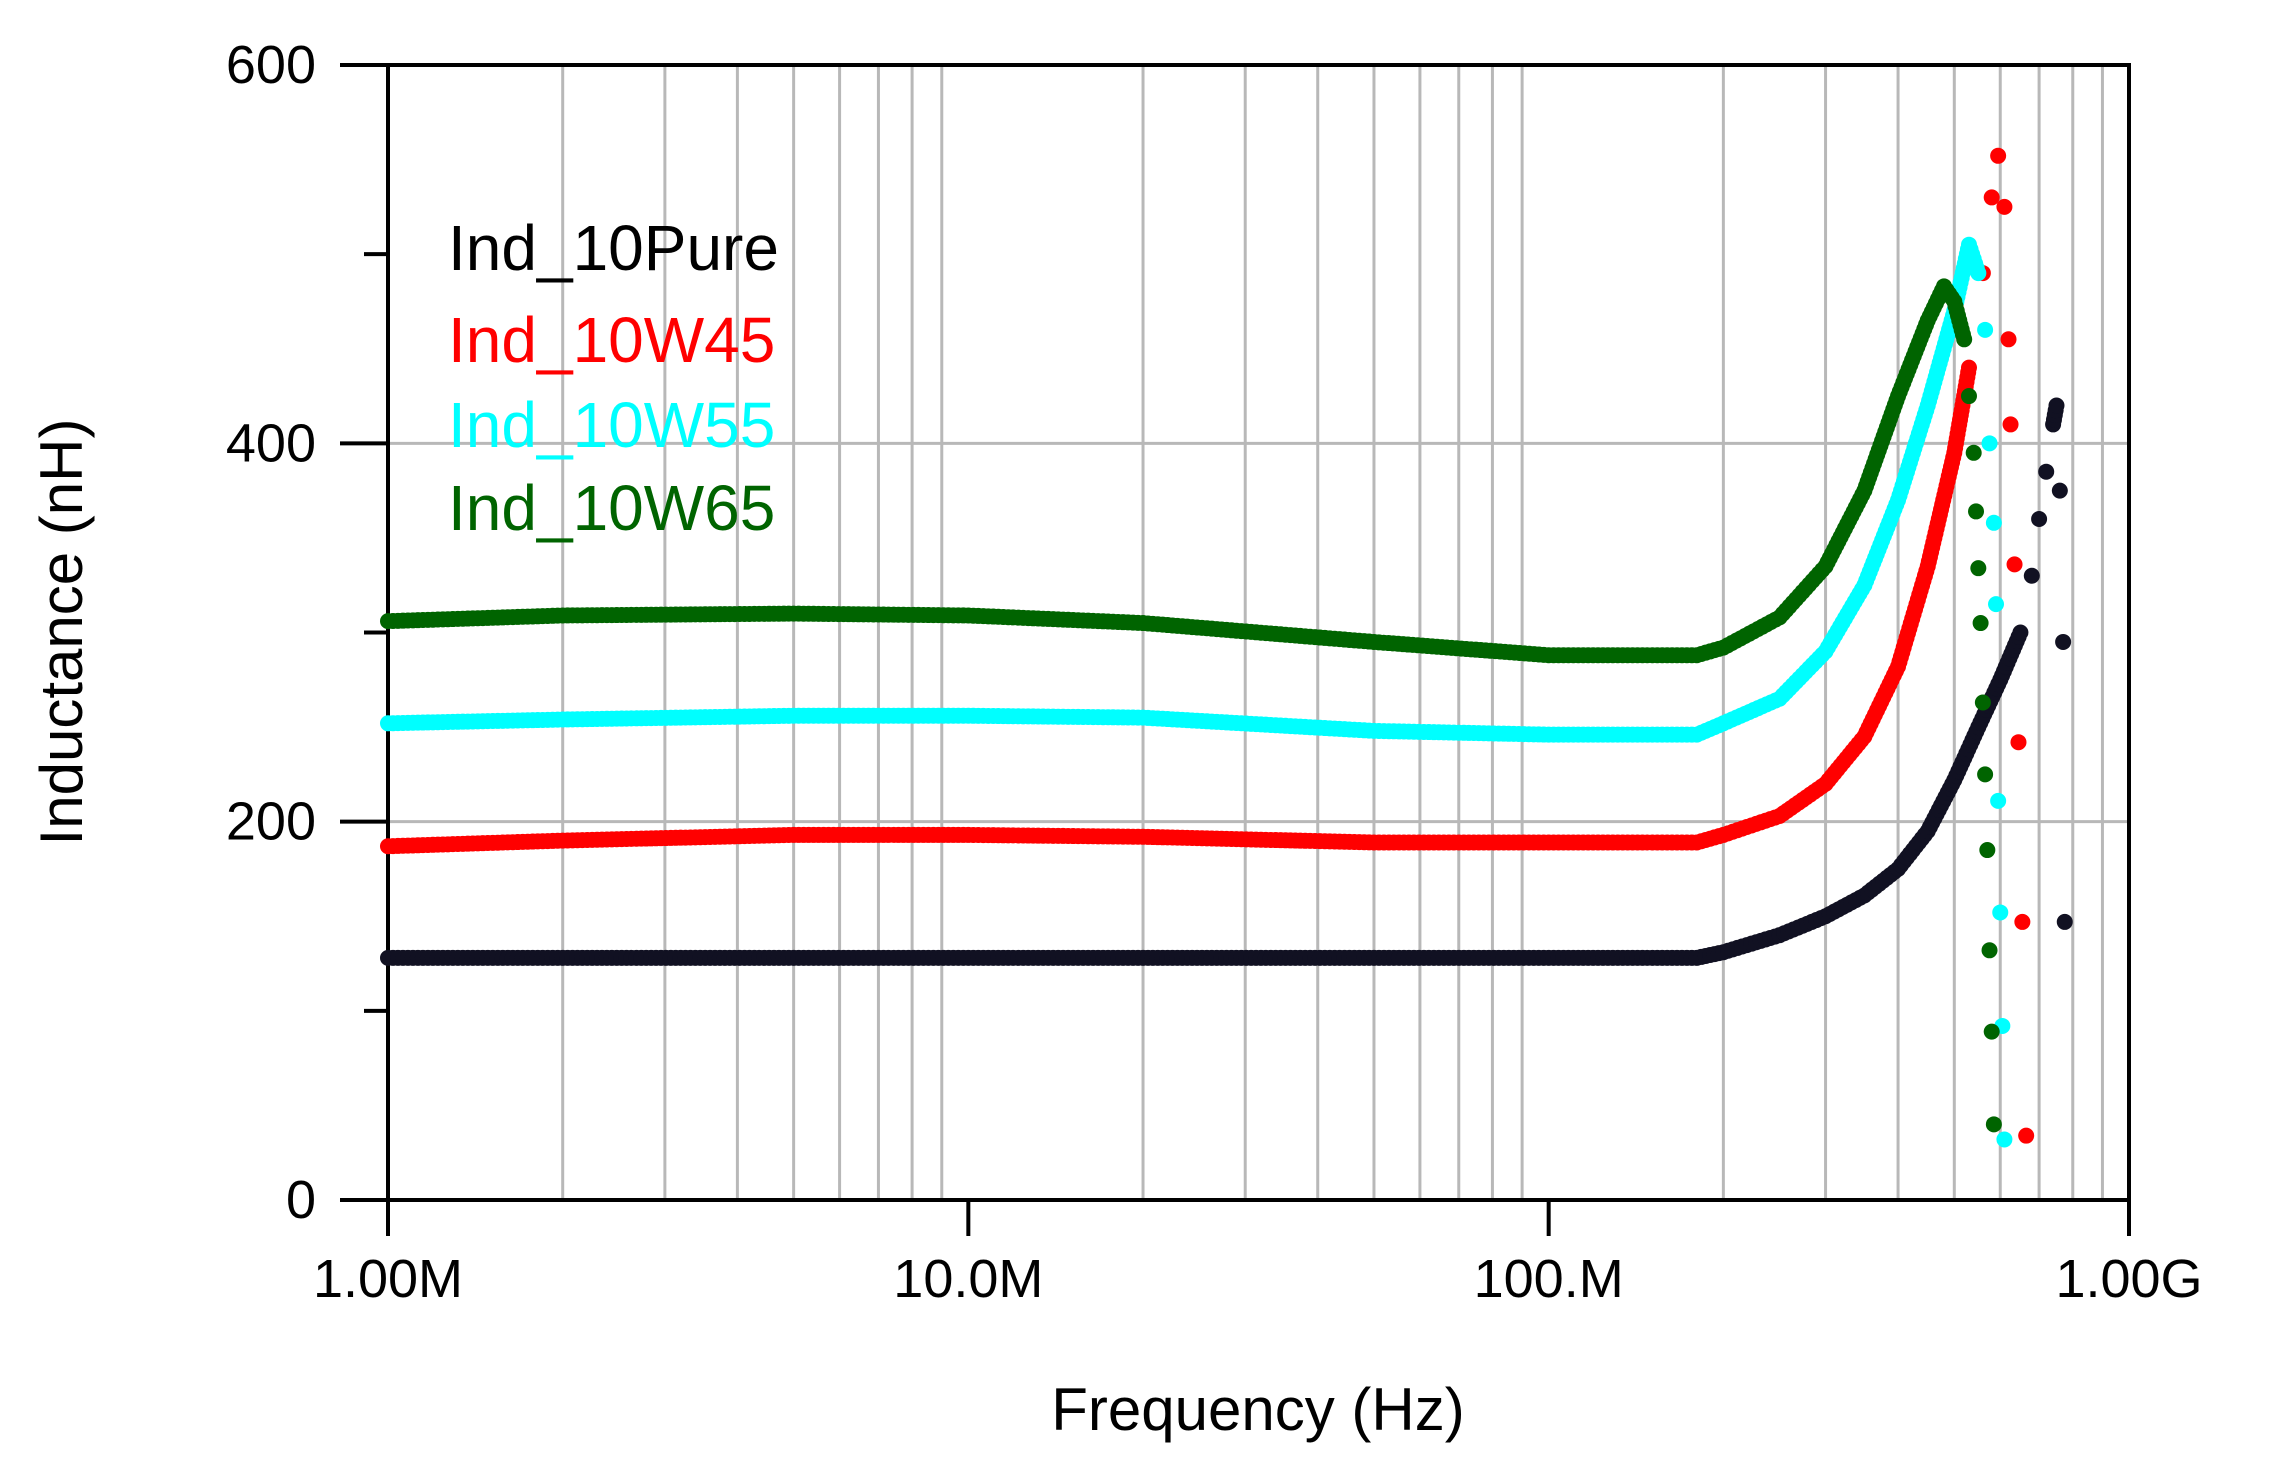 Image resolution: width=2269 pixels, height=1476 pixels. Describe the element at coordinates (611, 425) in the screenshot. I see `legend-entry: Ind_10W55` at that location.